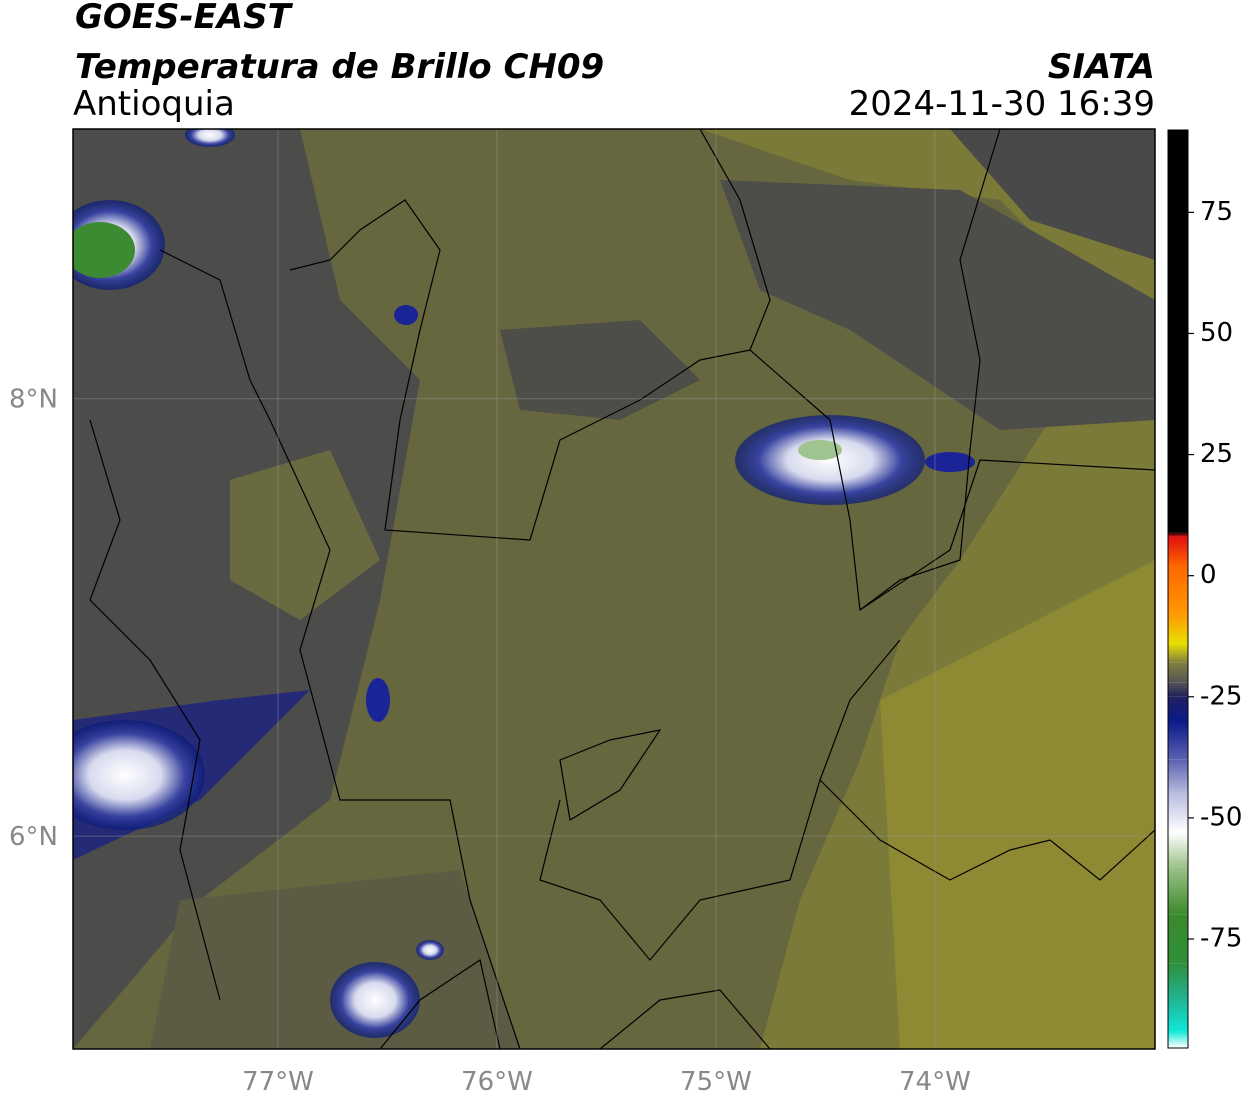  I want to click on title: GOES-EAST, so click(184, 18).